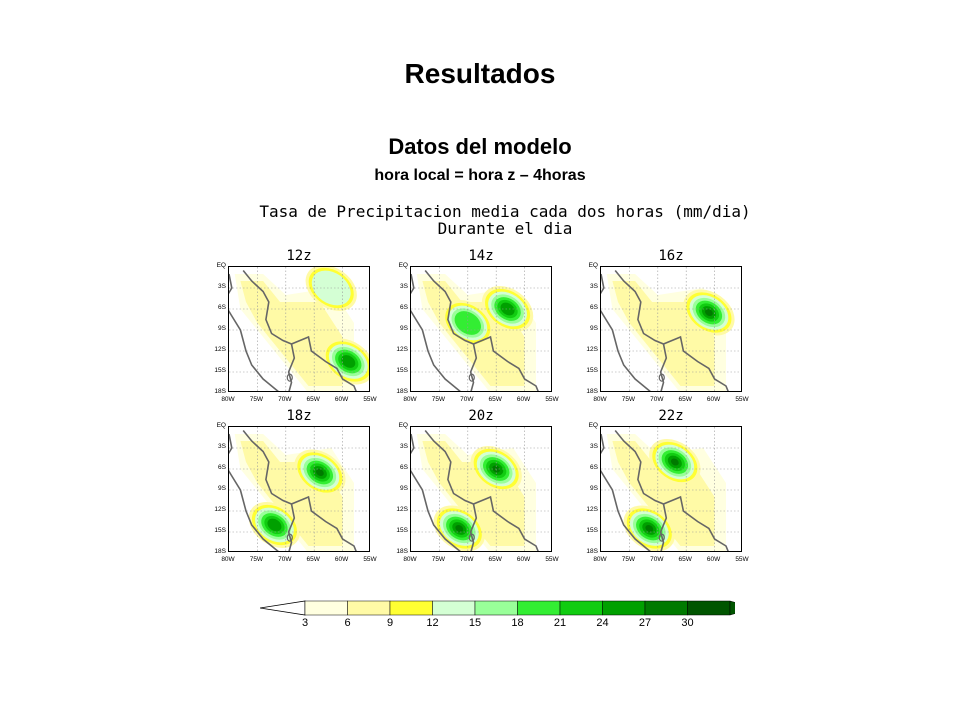  What do you see at coordinates (481, 256) in the screenshot?
I see `panel-label: 14z` at bounding box center [481, 256].